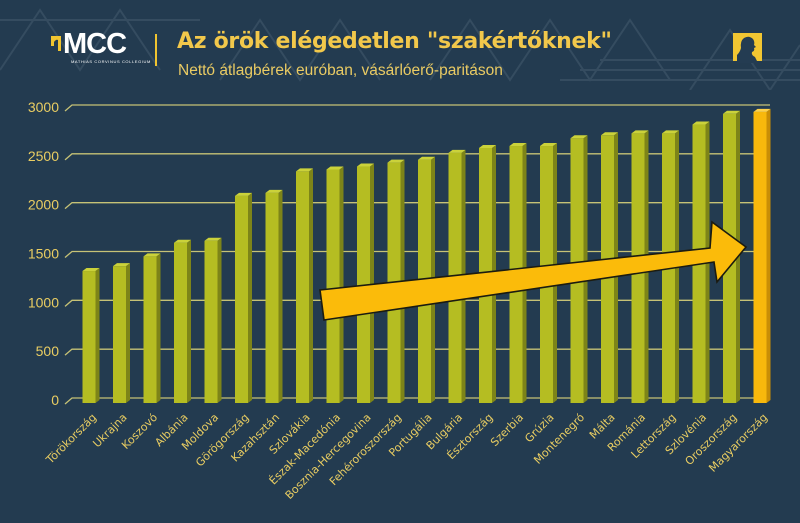 This screenshot has height=523, width=800. I want to click on bar-Szlovákia, so click(304, 285).